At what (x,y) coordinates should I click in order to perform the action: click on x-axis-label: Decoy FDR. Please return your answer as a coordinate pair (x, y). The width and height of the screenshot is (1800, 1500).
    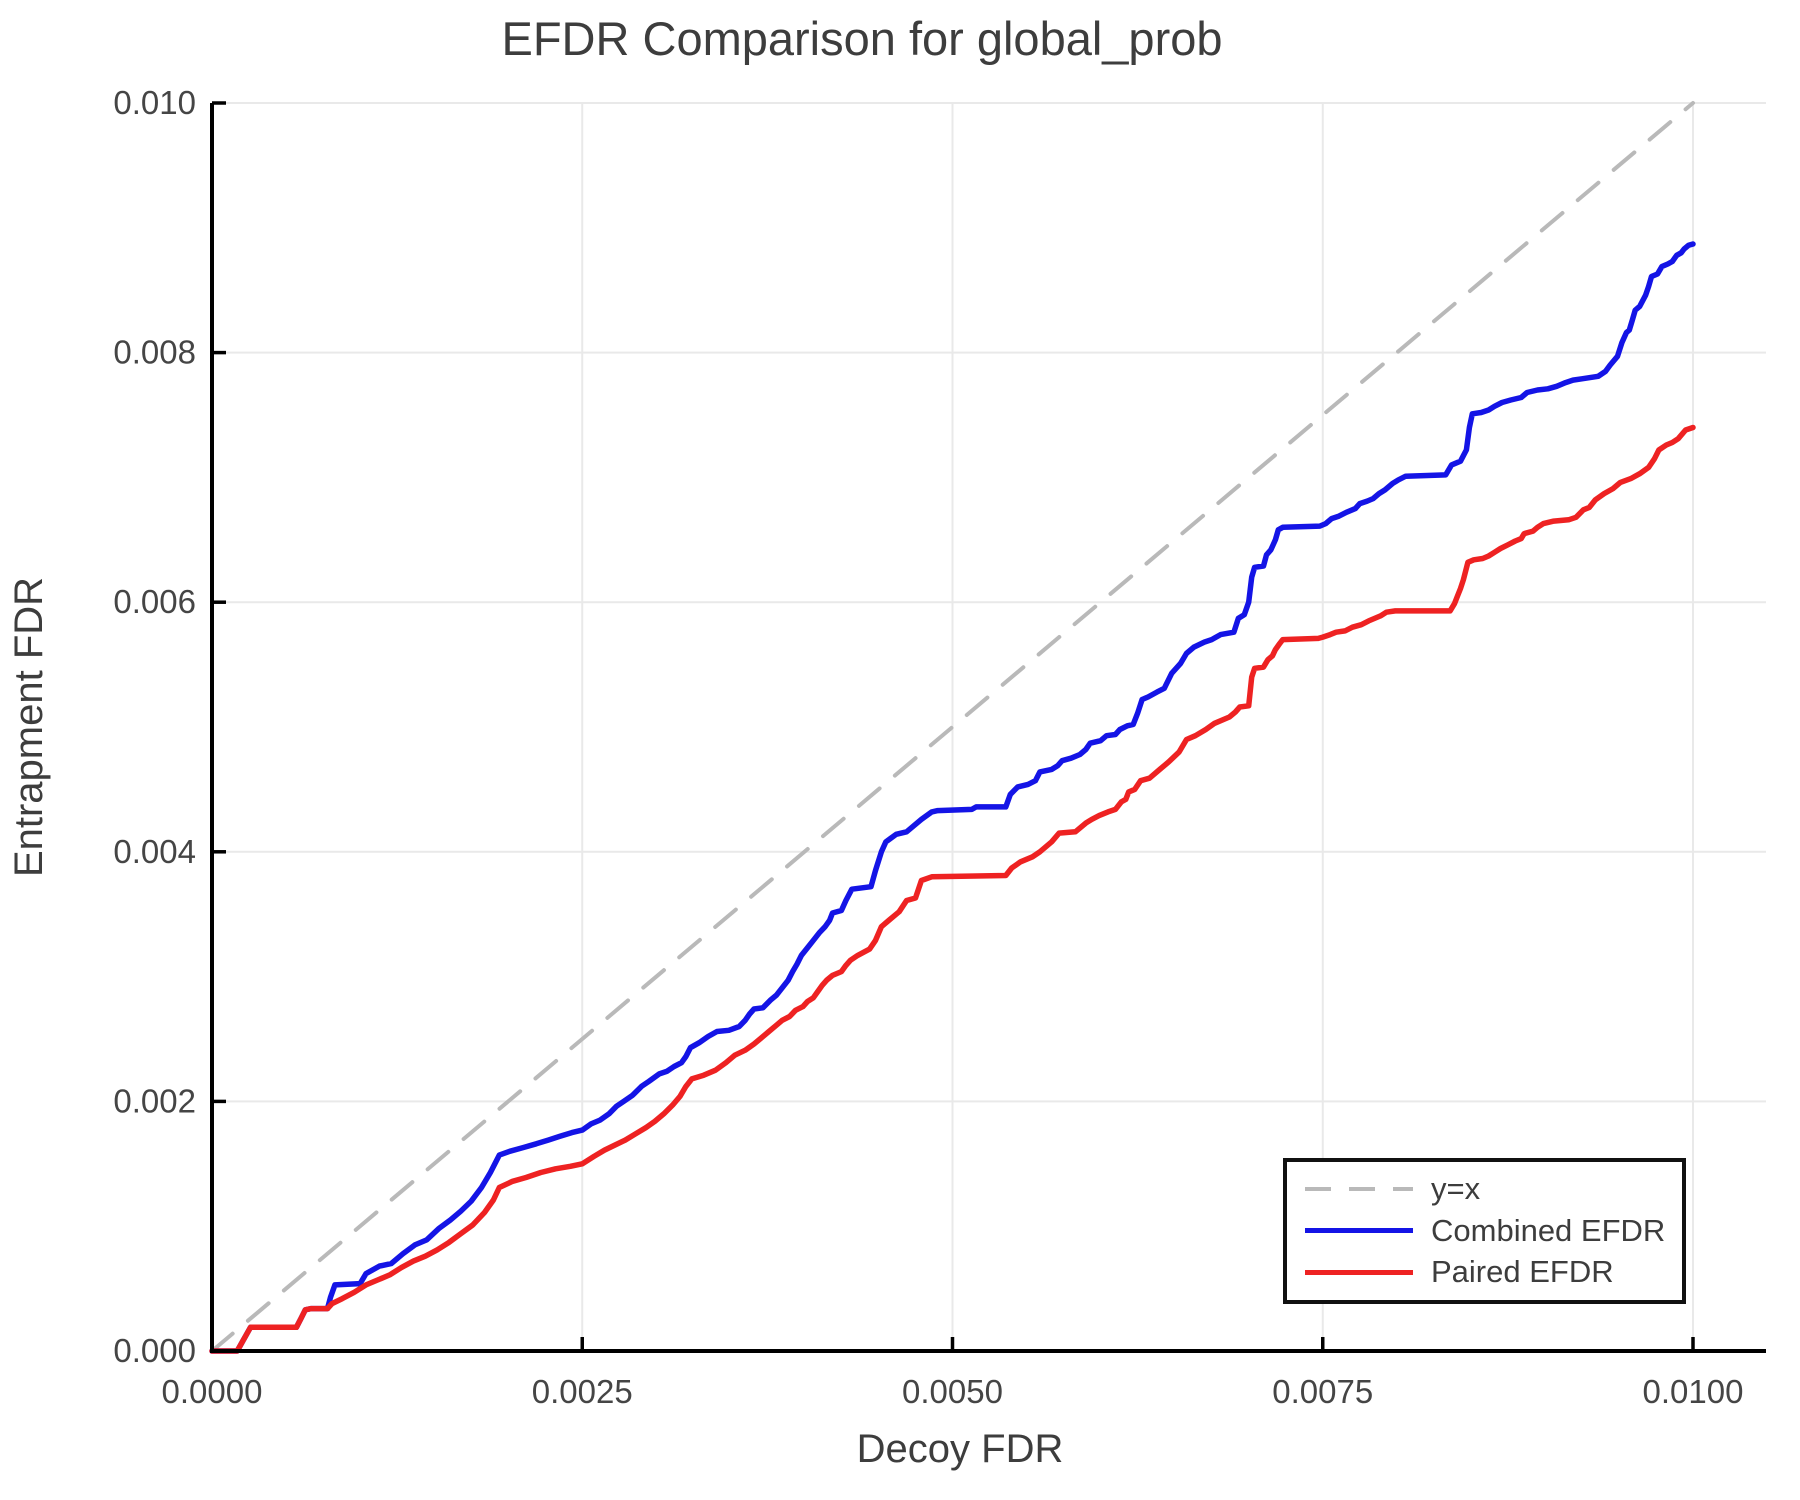
    Looking at the image, I should click on (960, 1449).